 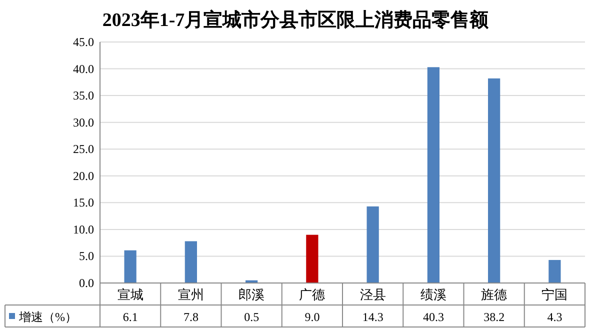 What do you see at coordinates (494, 294) in the screenshot?
I see `x-tick-label: 旌德` at bounding box center [494, 294].